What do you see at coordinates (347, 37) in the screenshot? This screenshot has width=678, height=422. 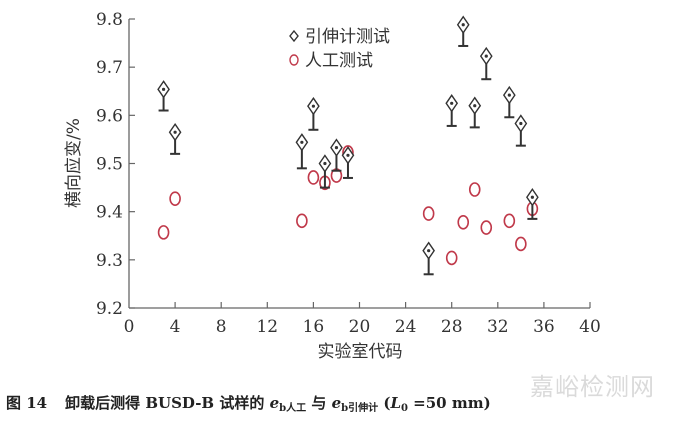 I see `legend-label-extensometer: 引伸计测试` at bounding box center [347, 37].